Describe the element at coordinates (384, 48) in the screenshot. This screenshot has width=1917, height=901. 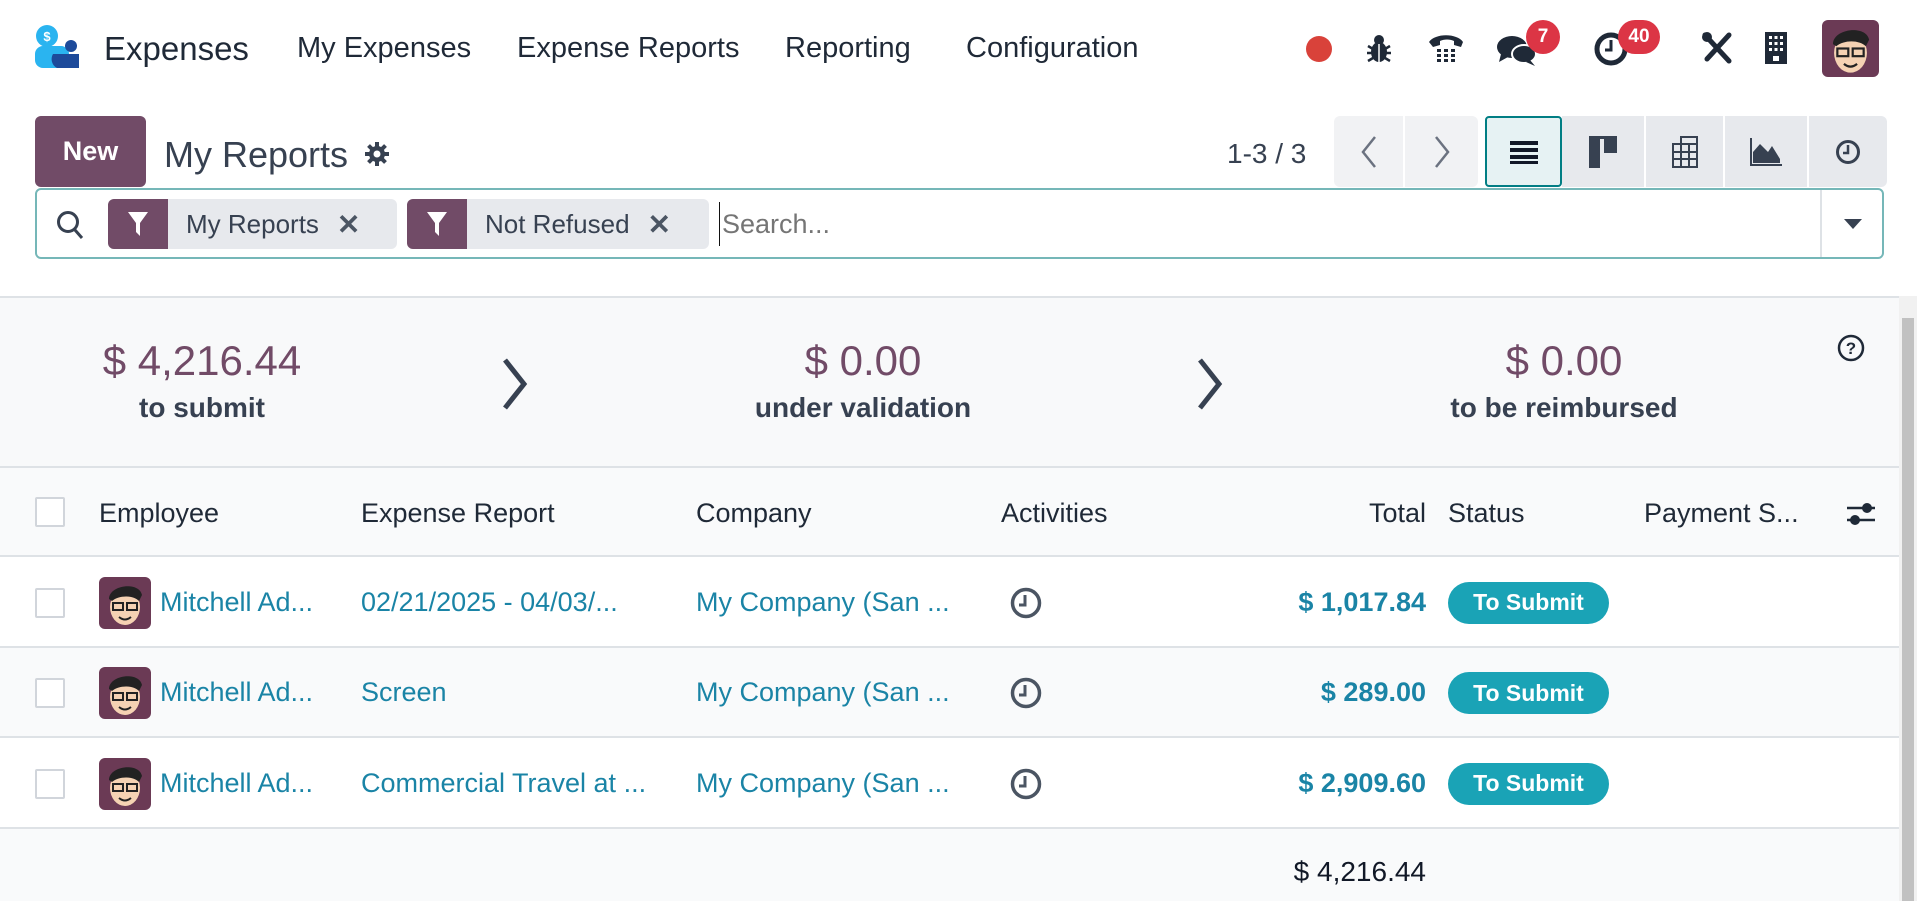
I see `menu-my-expenses: My Expenses` at that location.